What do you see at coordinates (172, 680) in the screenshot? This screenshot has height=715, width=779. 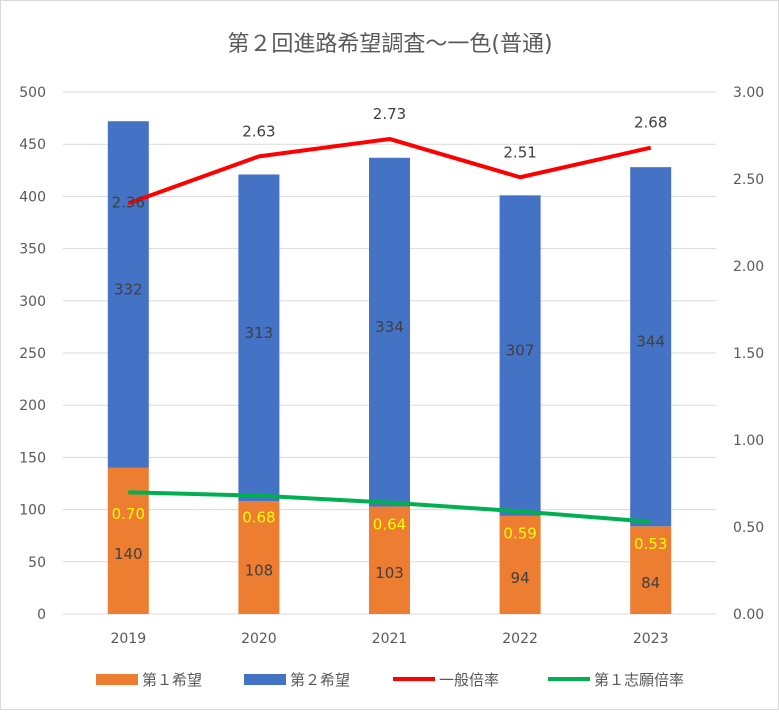 I see `legend-label: 第１希望` at bounding box center [172, 680].